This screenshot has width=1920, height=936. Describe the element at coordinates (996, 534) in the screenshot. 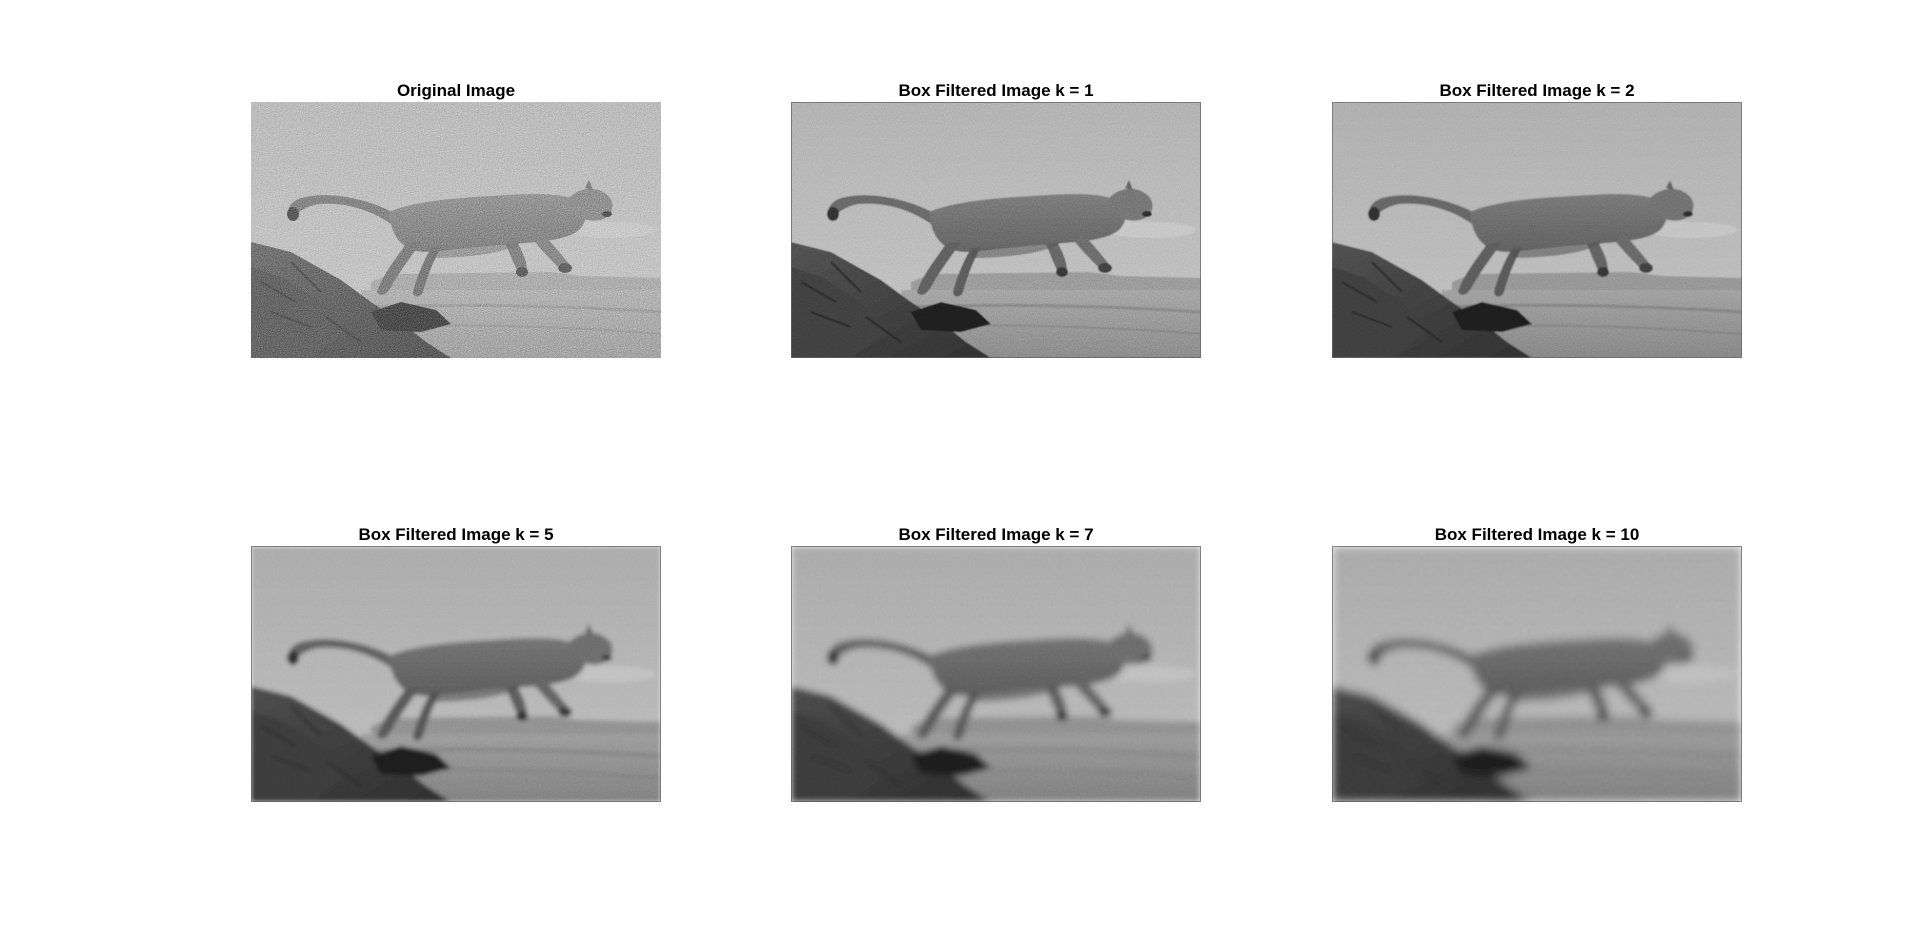

I see `panel-title: Box Filtered Image k = 7` at that location.